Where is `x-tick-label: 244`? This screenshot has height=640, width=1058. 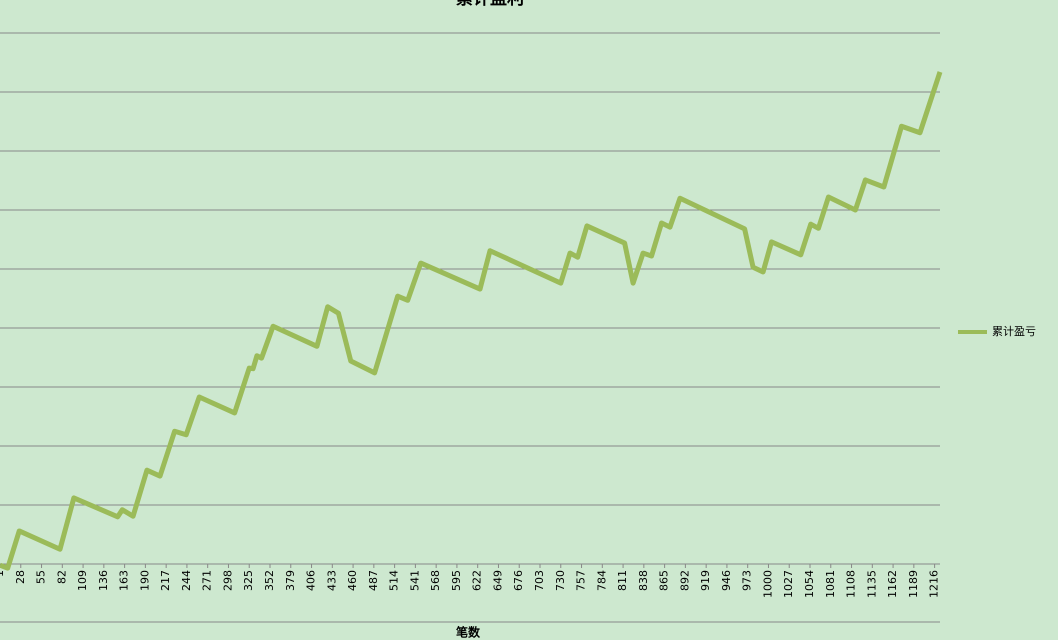 x-tick-label: 244 is located at coordinates (186, 580).